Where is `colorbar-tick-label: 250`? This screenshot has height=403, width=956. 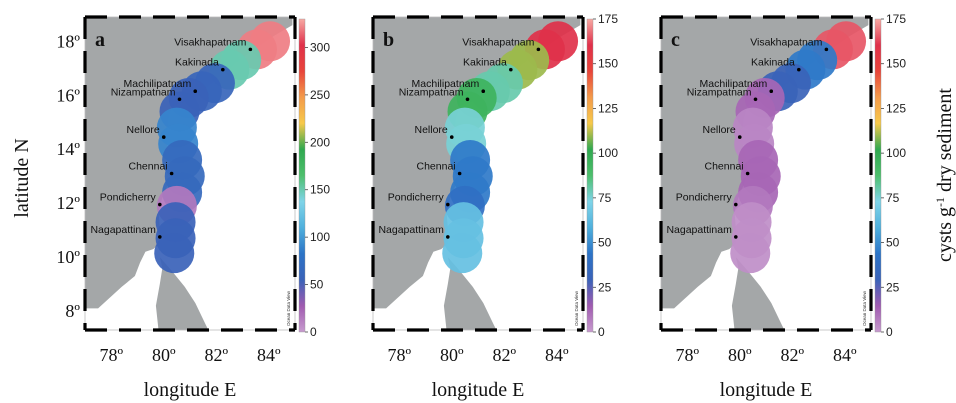
colorbar-tick-label: 250 is located at coordinates (320, 95).